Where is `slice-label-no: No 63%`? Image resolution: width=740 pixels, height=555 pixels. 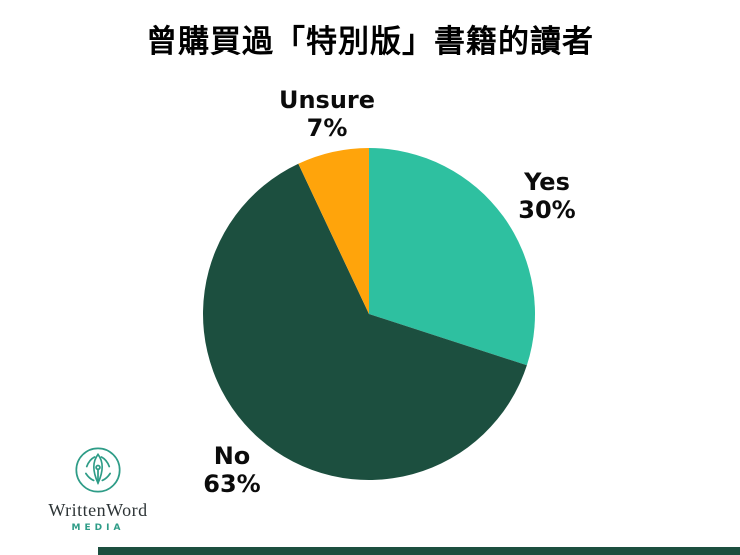
slice-label-no: No 63% is located at coordinates (232, 470).